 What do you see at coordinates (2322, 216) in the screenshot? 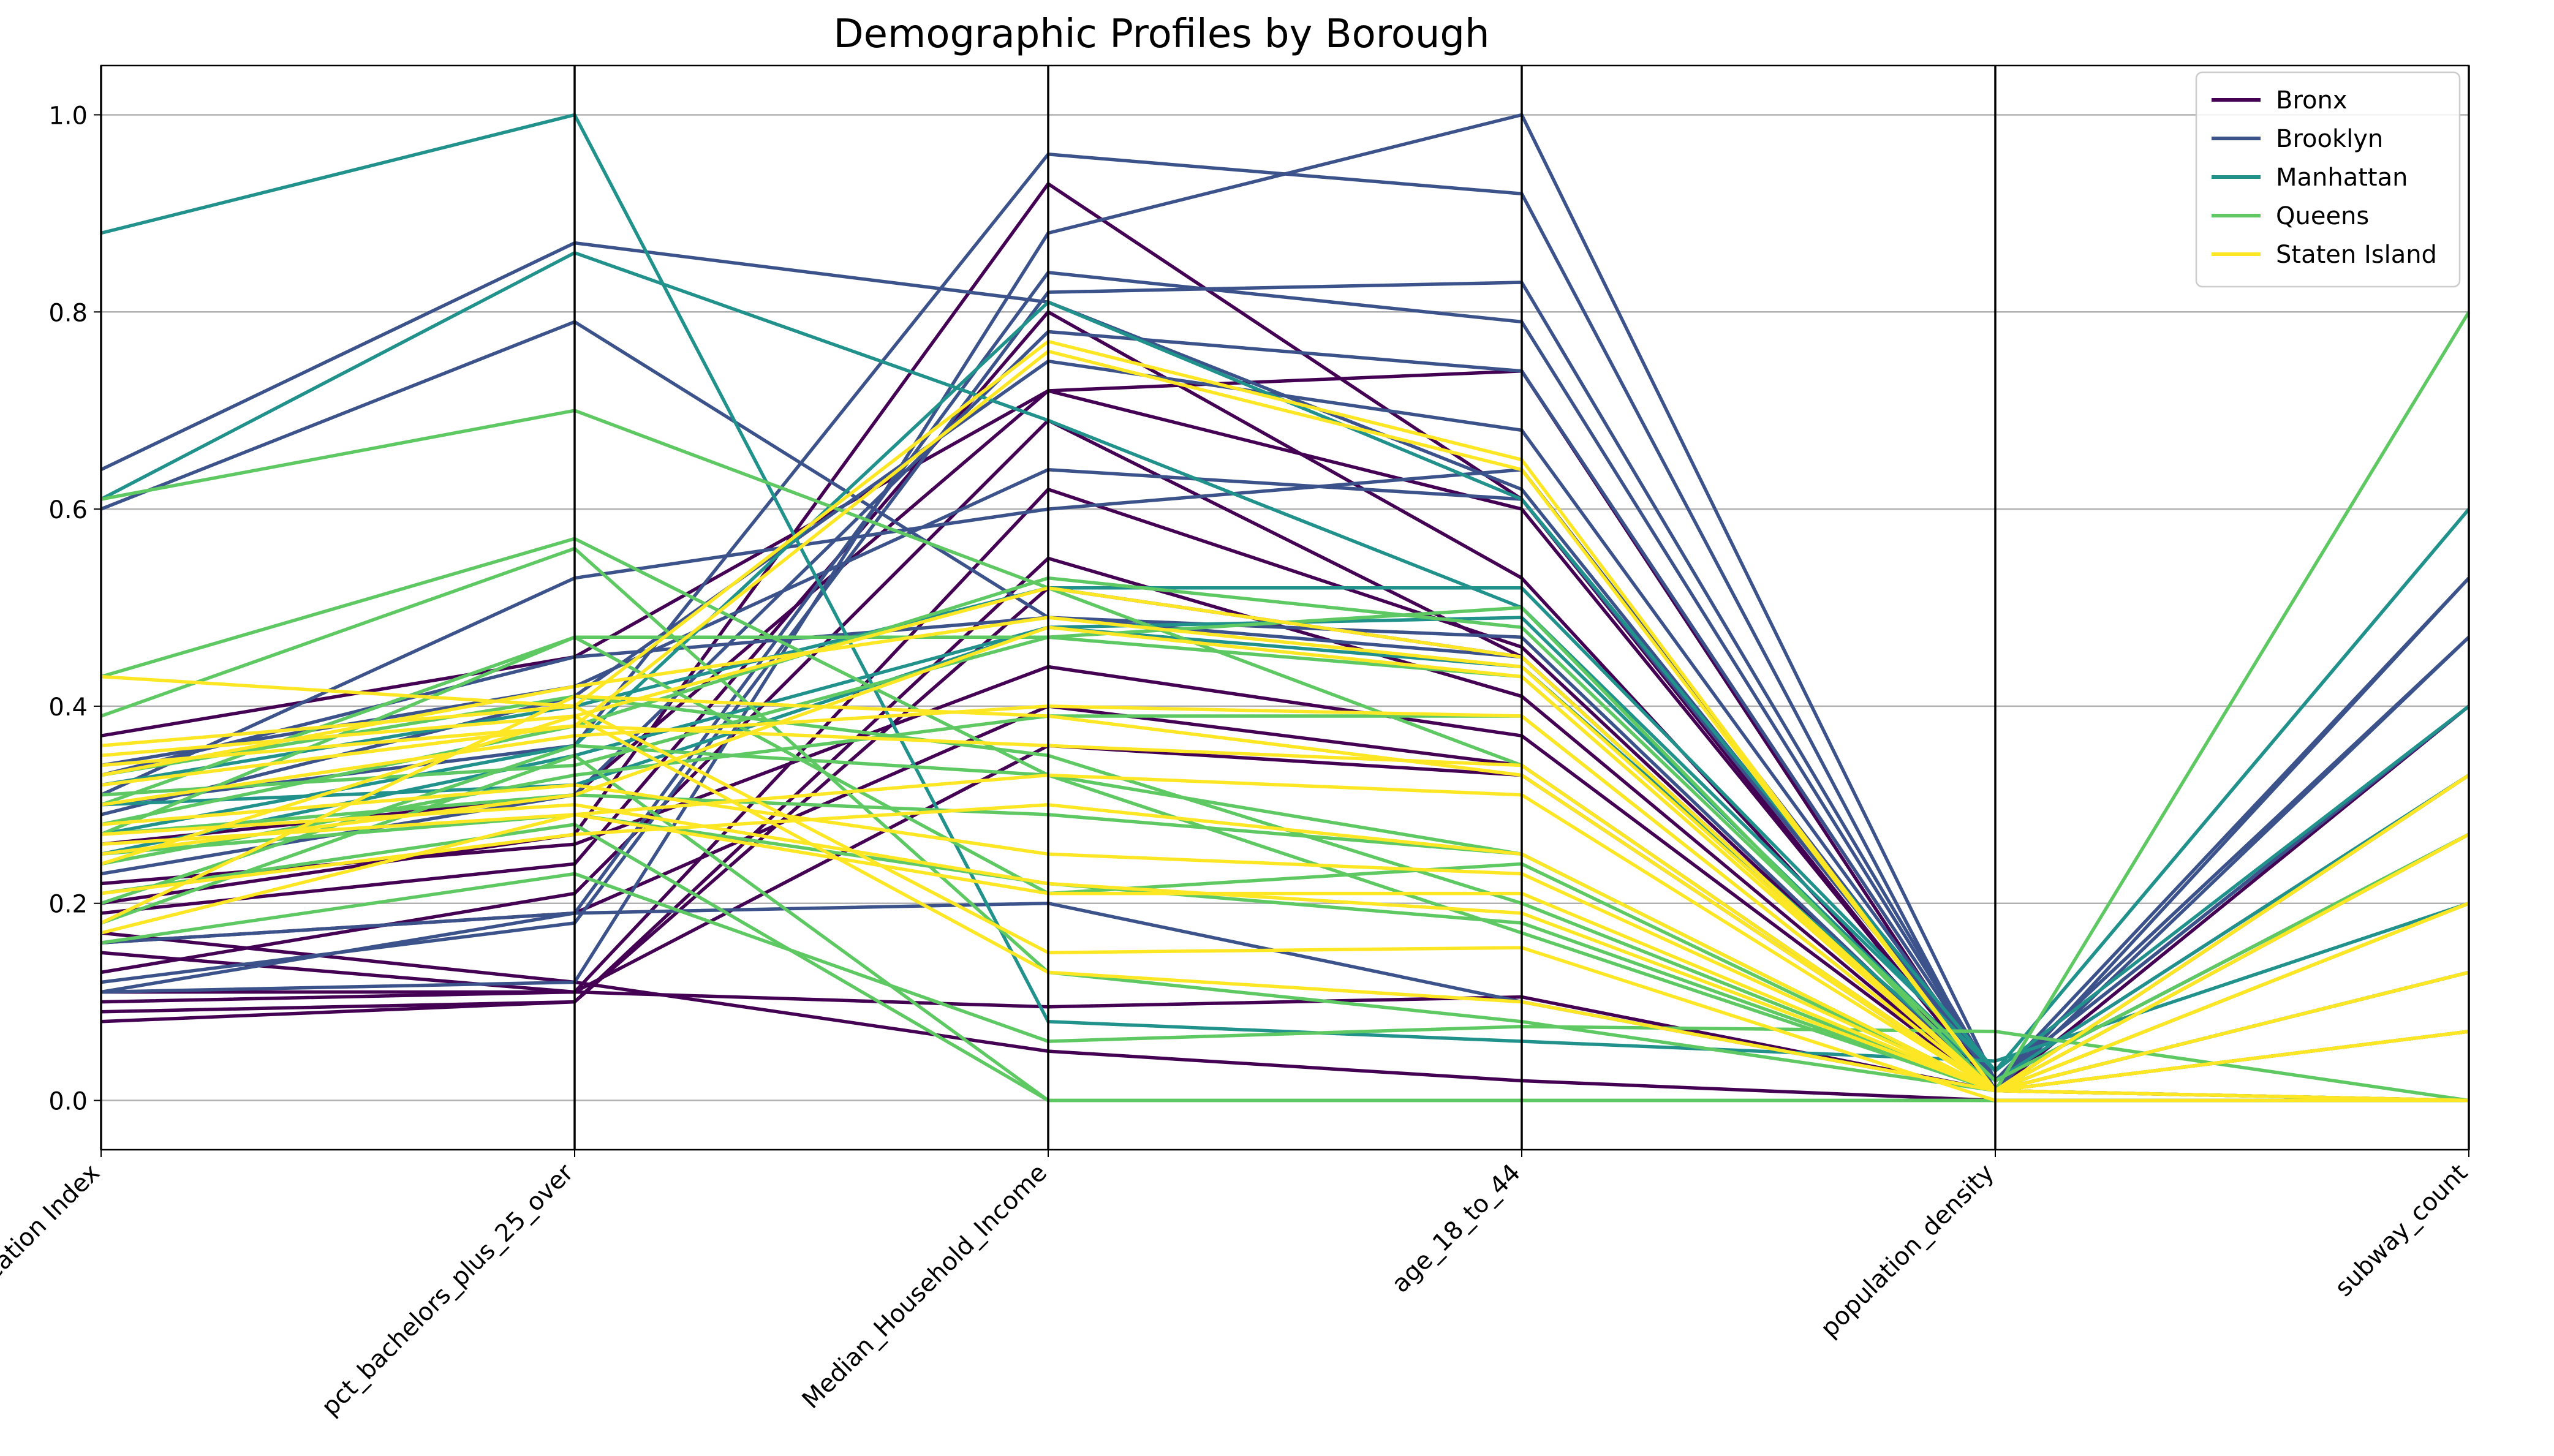
I see `legend-label: Queens` at bounding box center [2322, 216].